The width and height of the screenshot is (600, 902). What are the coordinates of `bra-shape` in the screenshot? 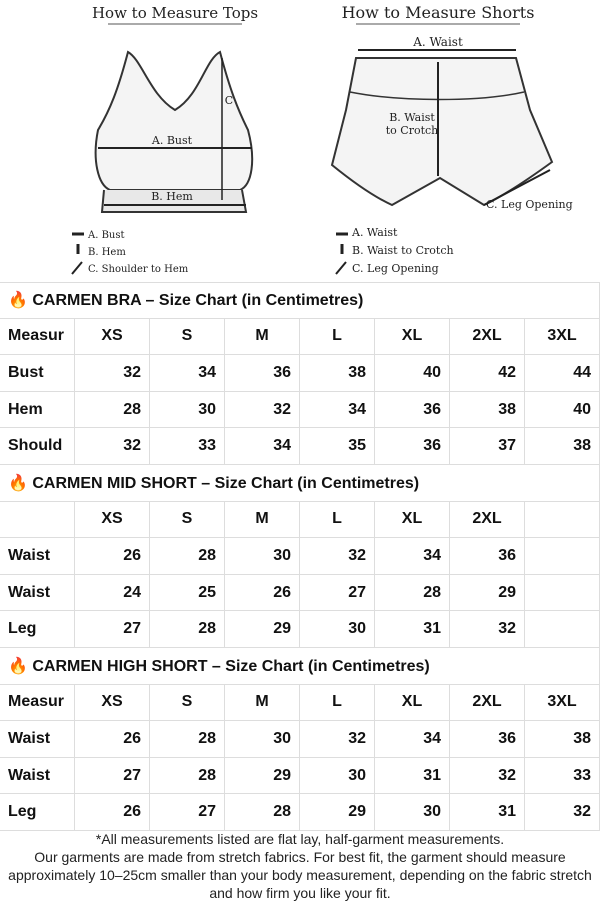 It's located at (174, 120).